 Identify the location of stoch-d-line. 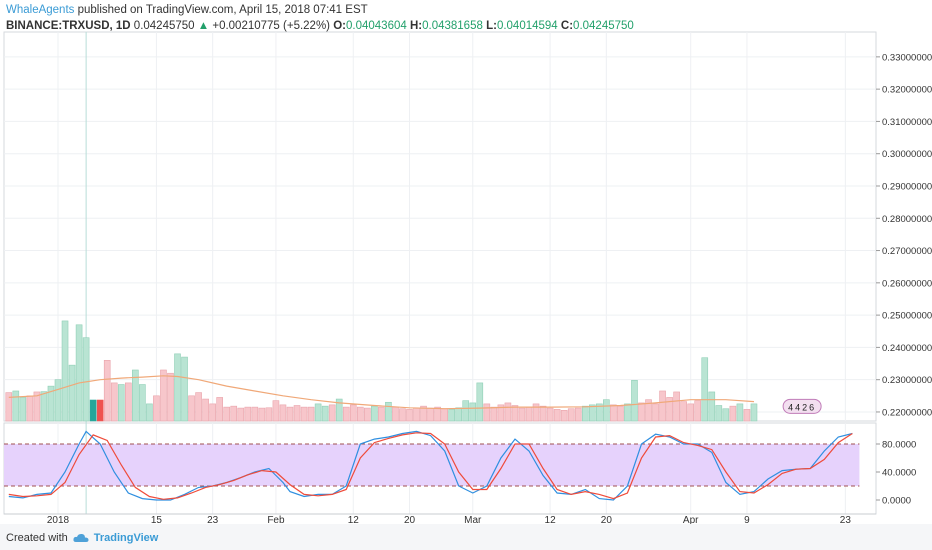
(430, 466).